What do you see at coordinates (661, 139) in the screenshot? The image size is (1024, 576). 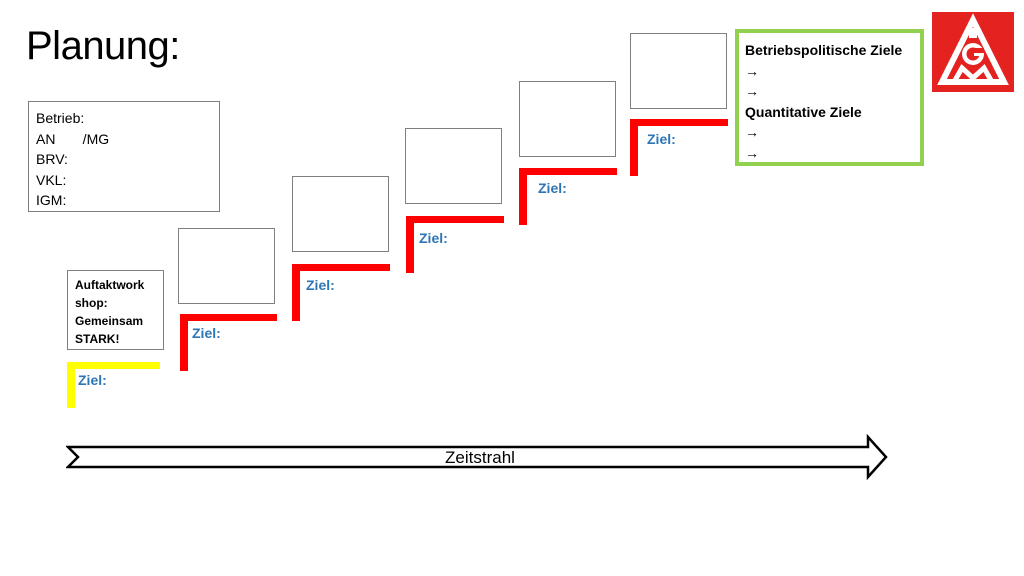 I see `step-6-goal-label: Ziel:` at bounding box center [661, 139].